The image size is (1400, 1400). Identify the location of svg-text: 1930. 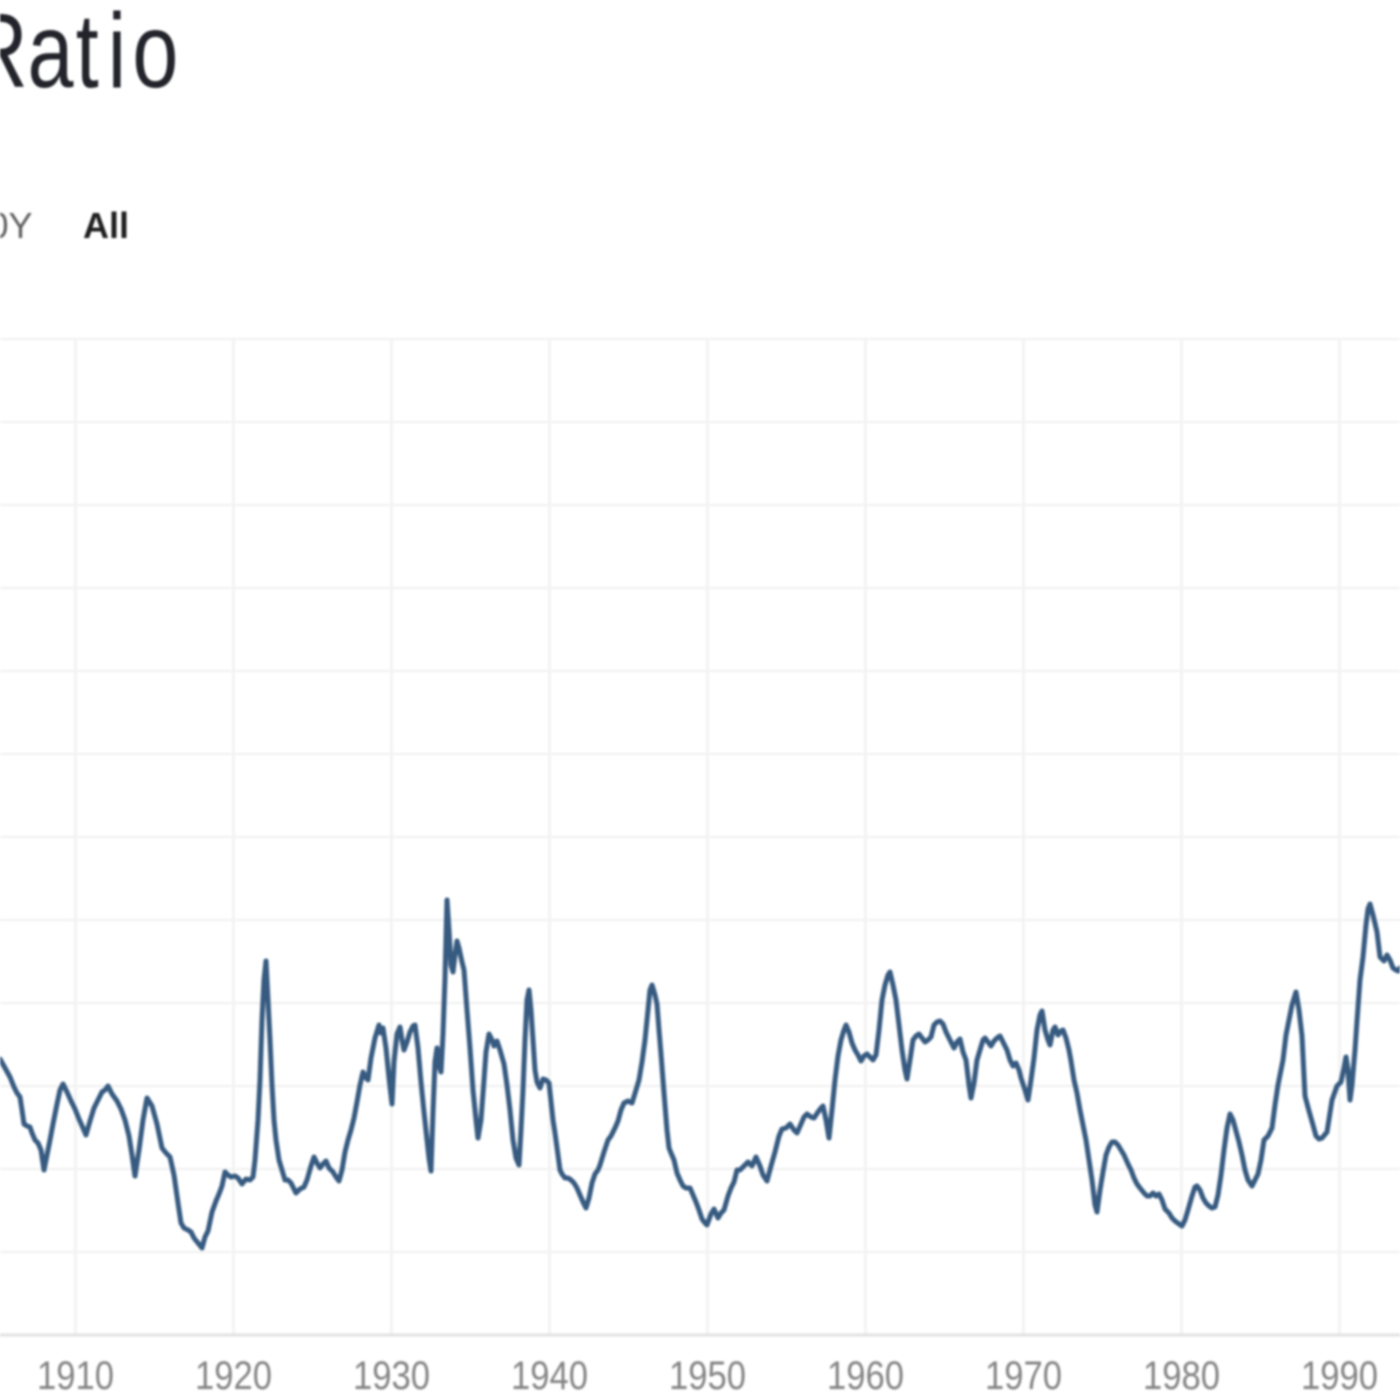
(391, 1376).